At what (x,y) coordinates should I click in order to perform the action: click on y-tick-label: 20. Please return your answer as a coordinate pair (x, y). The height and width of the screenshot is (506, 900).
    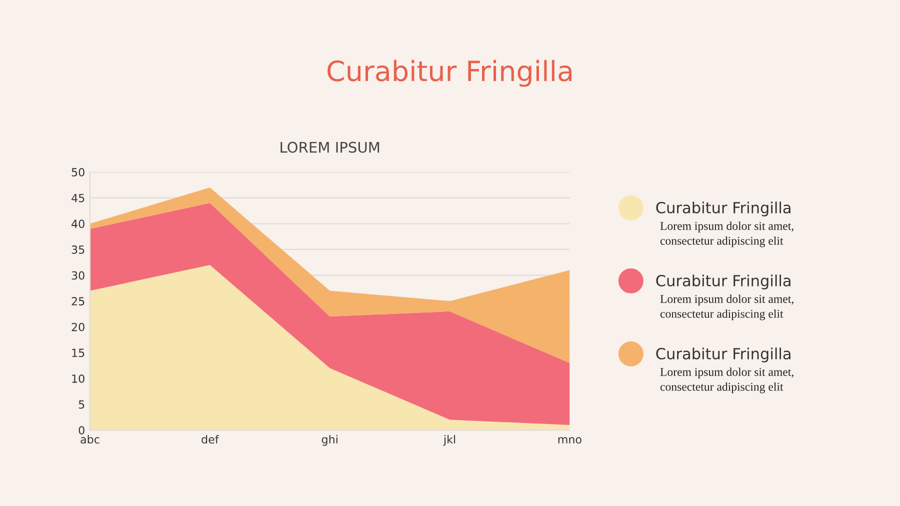
    Looking at the image, I should click on (78, 327).